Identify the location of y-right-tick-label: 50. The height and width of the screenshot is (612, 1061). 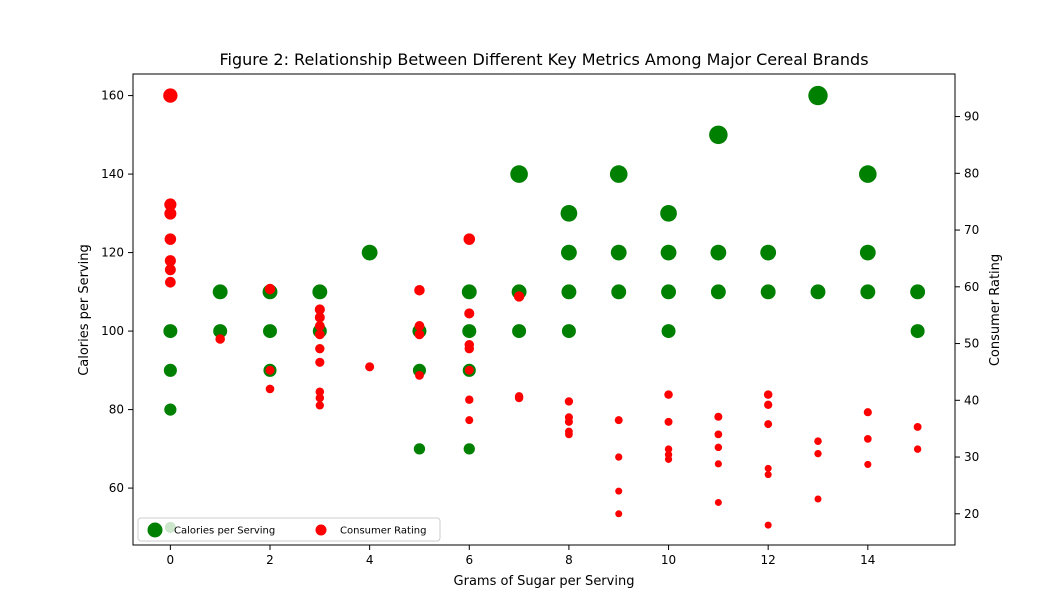
(971, 344).